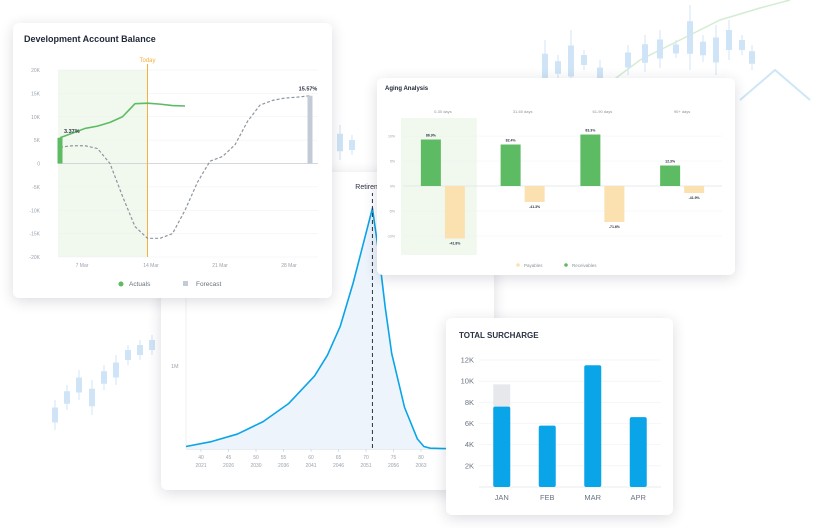 This screenshot has height=528, width=817. Describe the element at coordinates (36, 188) in the screenshot. I see `y-tick-label: -5K` at that location.